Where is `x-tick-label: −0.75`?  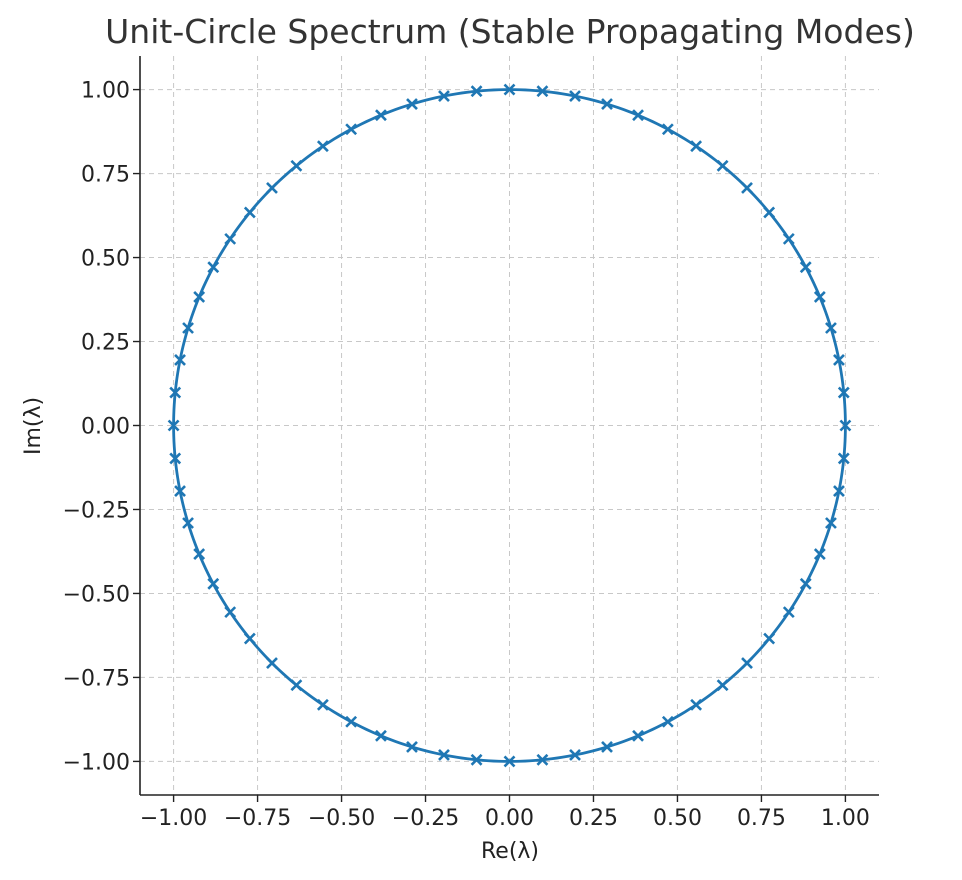 x-tick-label: −0.75 is located at coordinates (257, 818).